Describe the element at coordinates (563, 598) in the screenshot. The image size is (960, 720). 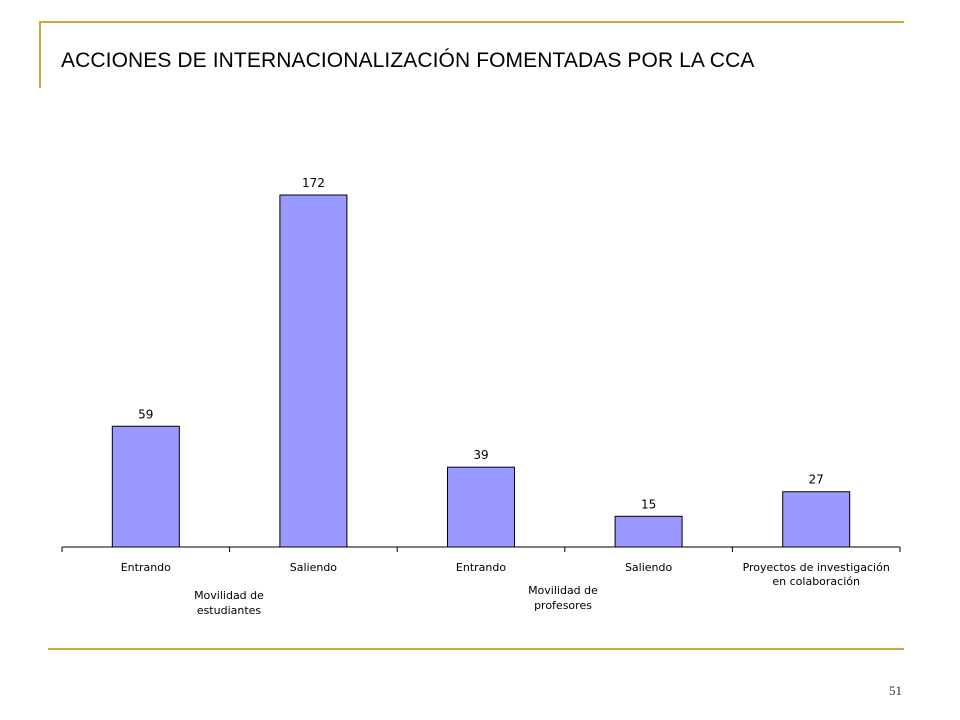
I see `x-group-label: Movilidad de profesores` at that location.